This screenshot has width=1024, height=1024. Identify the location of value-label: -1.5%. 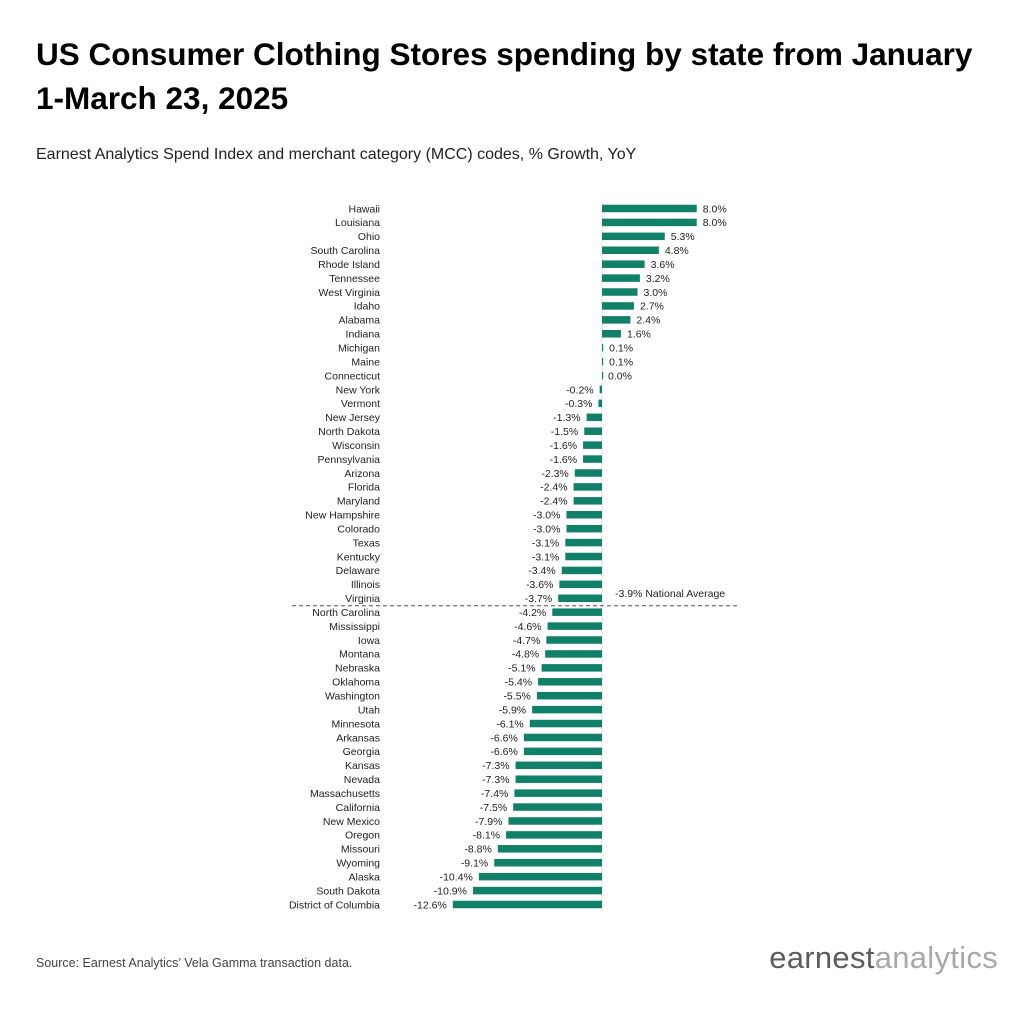
(564, 432).